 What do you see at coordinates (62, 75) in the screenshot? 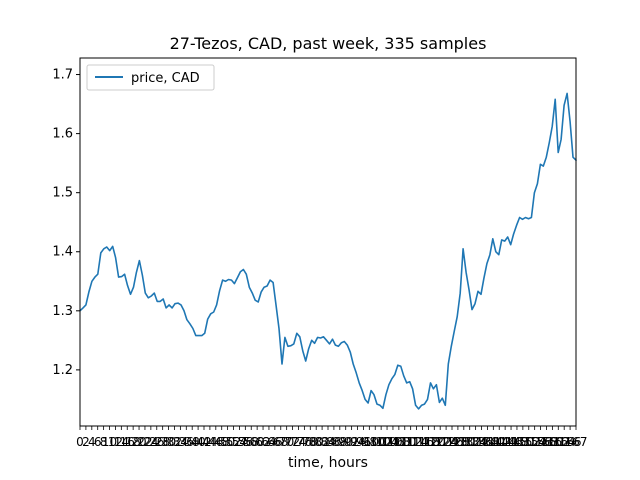
I see `y-tick-label: 1.7` at bounding box center [62, 75].